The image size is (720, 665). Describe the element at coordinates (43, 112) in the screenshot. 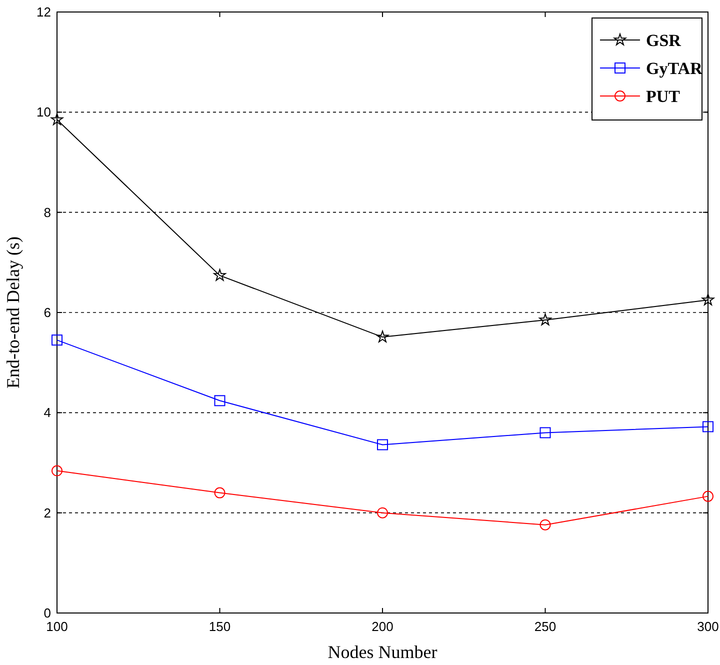

I see `y-tick-label: 10` at that location.